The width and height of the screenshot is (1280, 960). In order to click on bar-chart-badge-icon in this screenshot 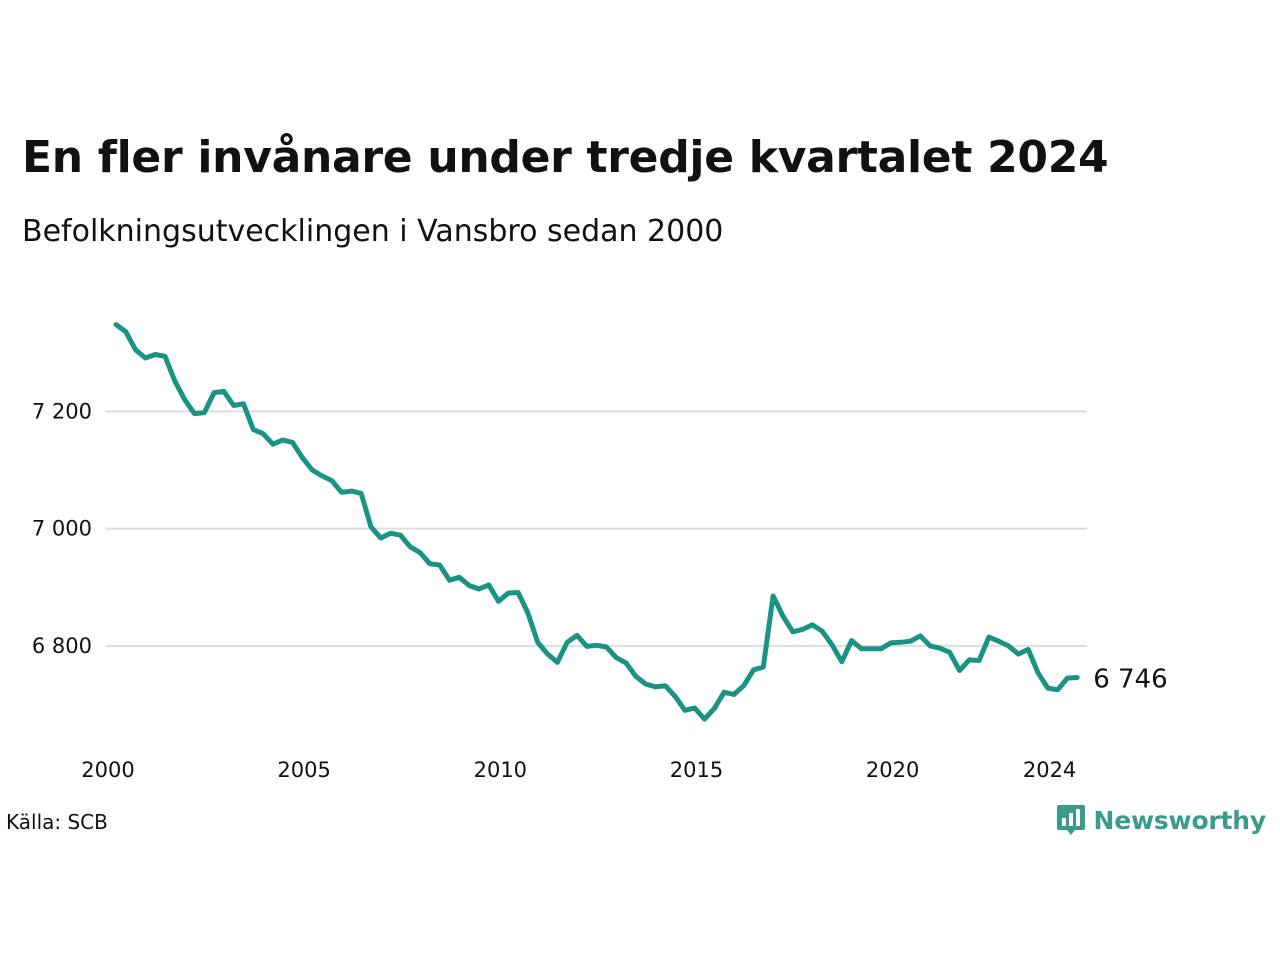, I will do `click(1070, 820)`.